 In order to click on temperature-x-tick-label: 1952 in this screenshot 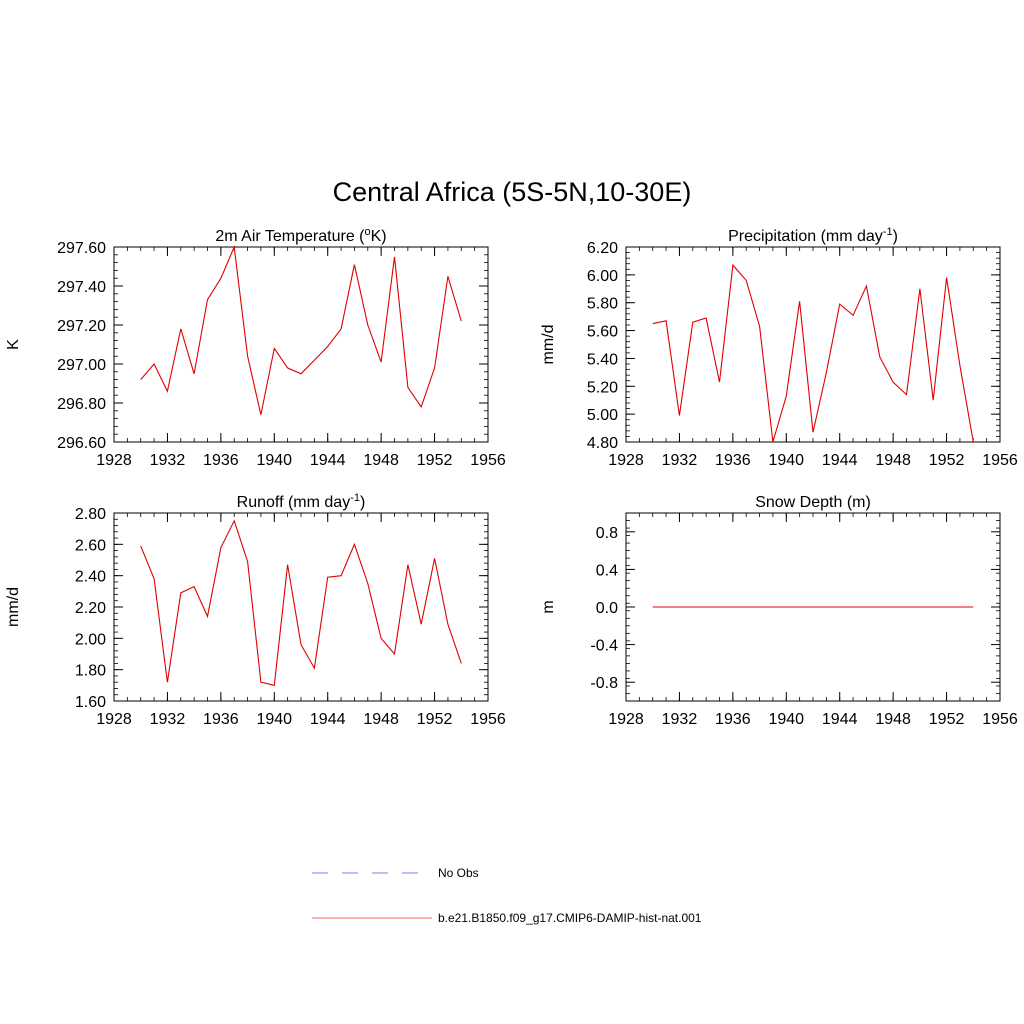, I will do `click(435, 460)`.